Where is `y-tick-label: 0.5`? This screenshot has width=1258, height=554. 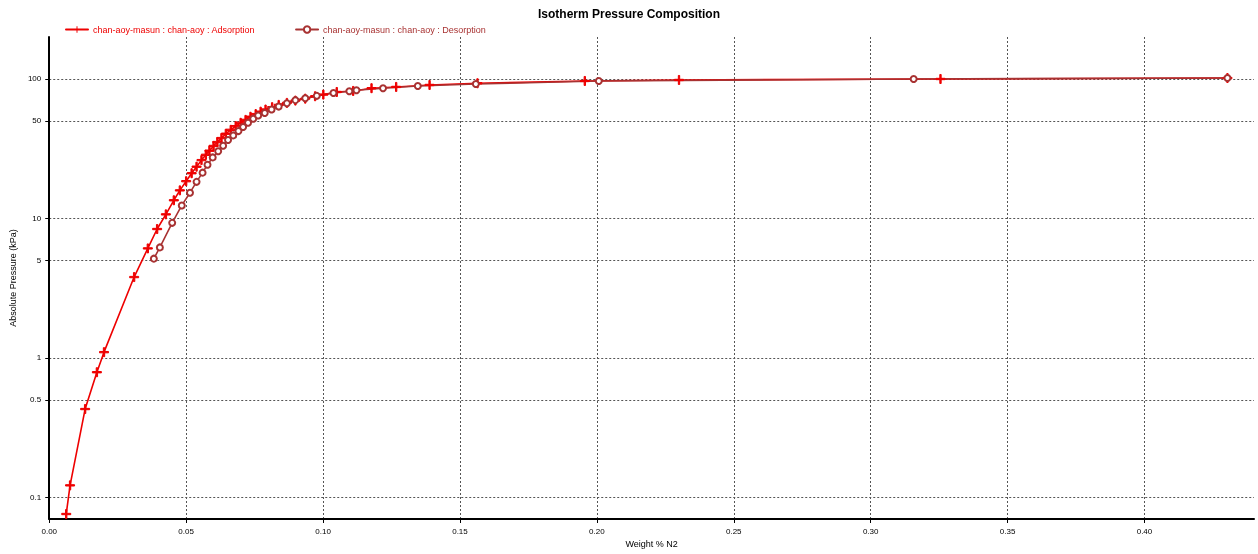 y-tick-label: 0.5 is located at coordinates (36, 400).